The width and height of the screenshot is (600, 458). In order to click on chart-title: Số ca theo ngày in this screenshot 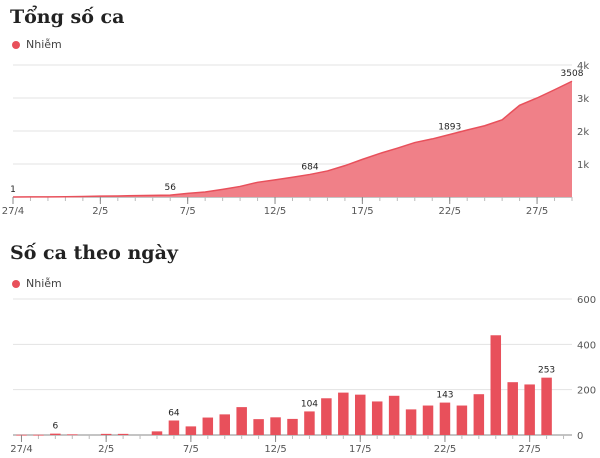, I will do `click(94, 253)`.